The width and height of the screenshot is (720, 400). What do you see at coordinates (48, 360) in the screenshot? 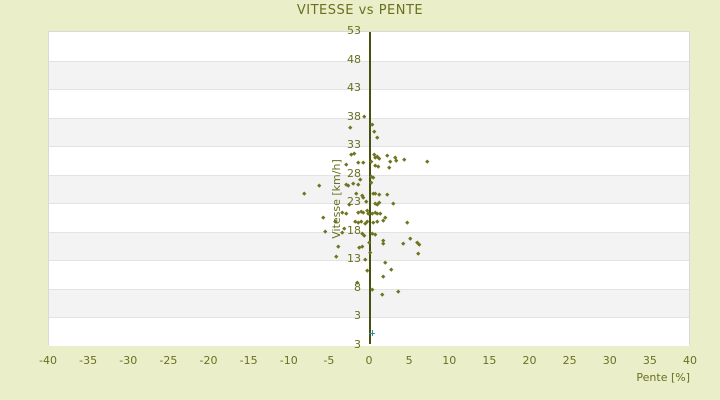
I see `x-tick-label: -40` at bounding box center [48, 360].